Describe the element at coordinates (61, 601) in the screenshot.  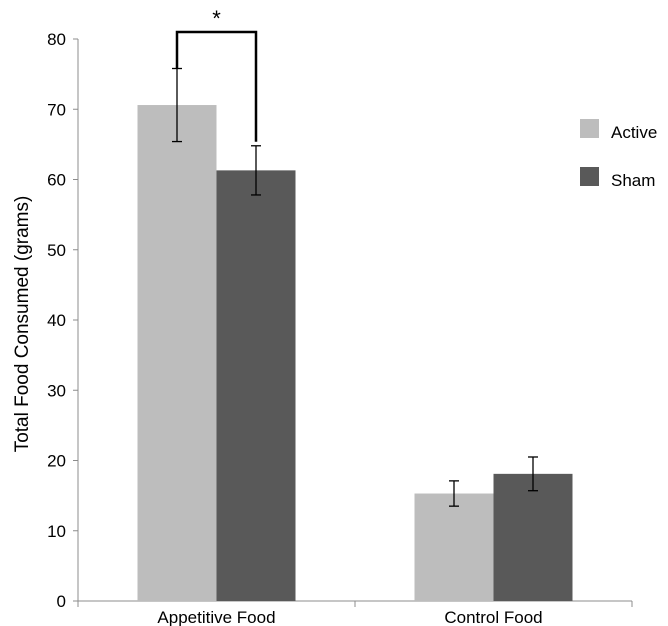
I see `y-tick-label: 0` at that location.